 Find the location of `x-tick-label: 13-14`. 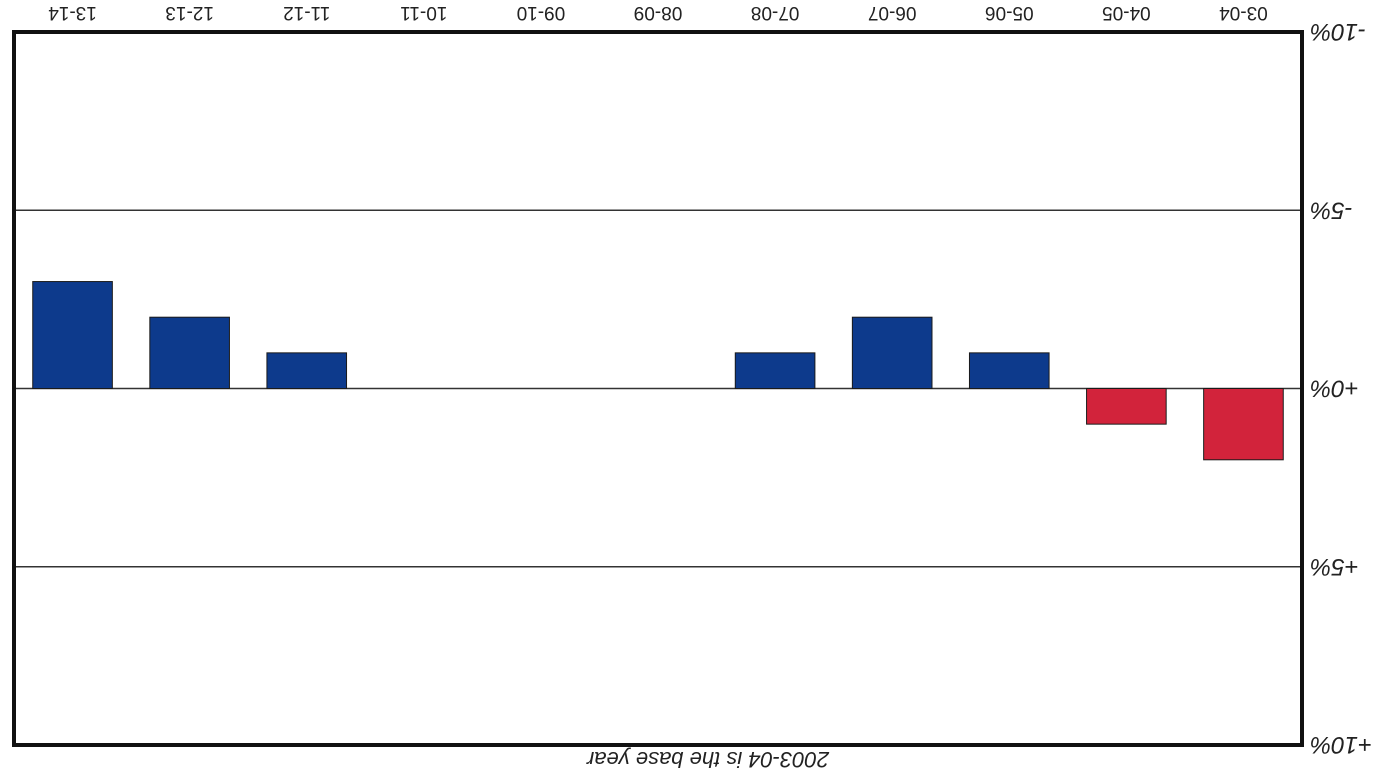

x-tick-label: 13-14 is located at coordinates (72, 12).